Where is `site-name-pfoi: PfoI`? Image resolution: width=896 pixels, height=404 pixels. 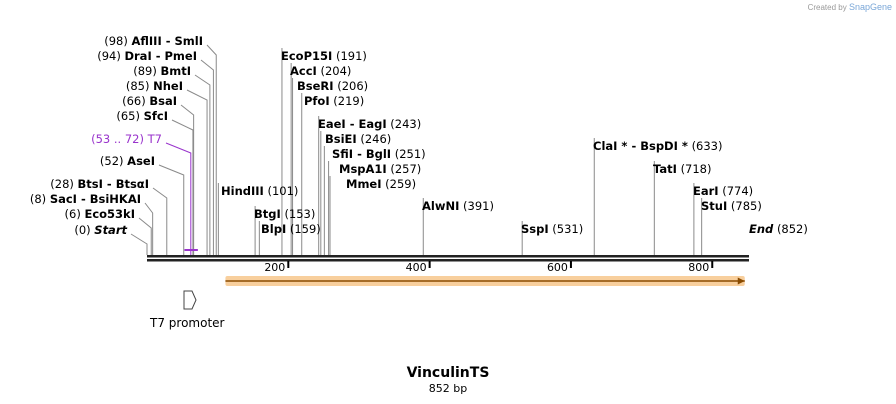 site-name-pfoi: PfoI is located at coordinates (317, 101).